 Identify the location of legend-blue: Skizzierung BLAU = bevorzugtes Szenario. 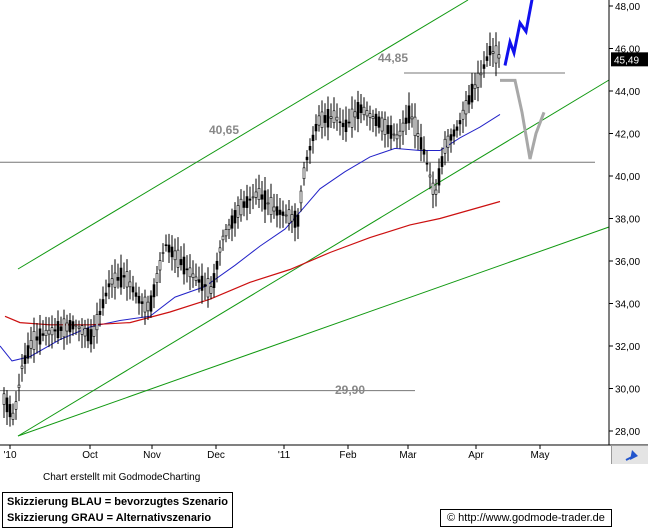
(117, 502).